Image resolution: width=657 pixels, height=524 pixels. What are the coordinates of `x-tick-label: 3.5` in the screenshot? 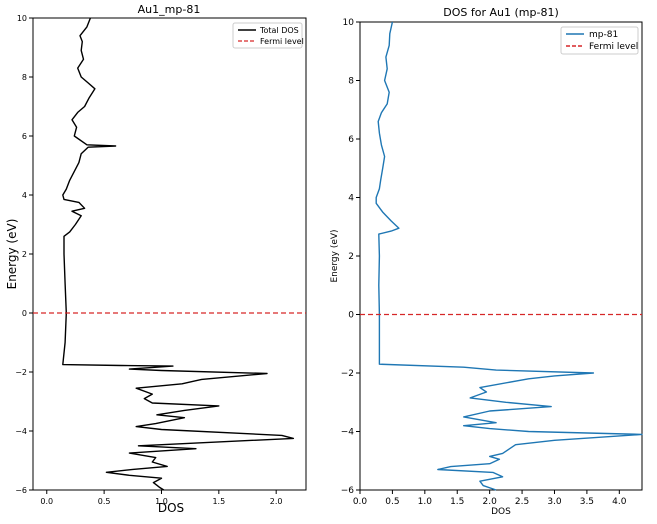 It's located at (587, 502).